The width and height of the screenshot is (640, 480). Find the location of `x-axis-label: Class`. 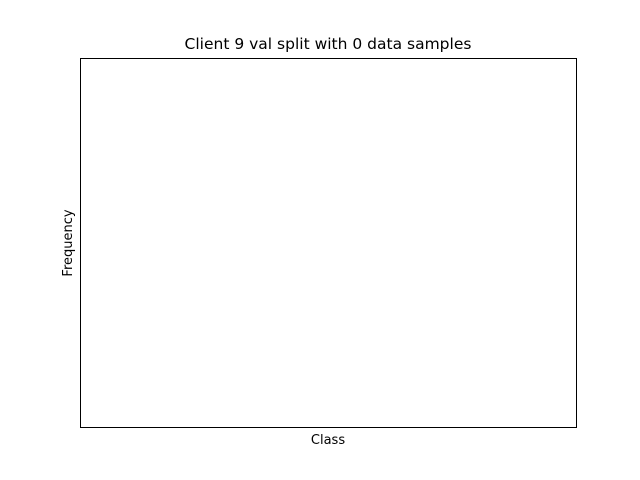

x-axis-label: Class is located at coordinates (328, 440).